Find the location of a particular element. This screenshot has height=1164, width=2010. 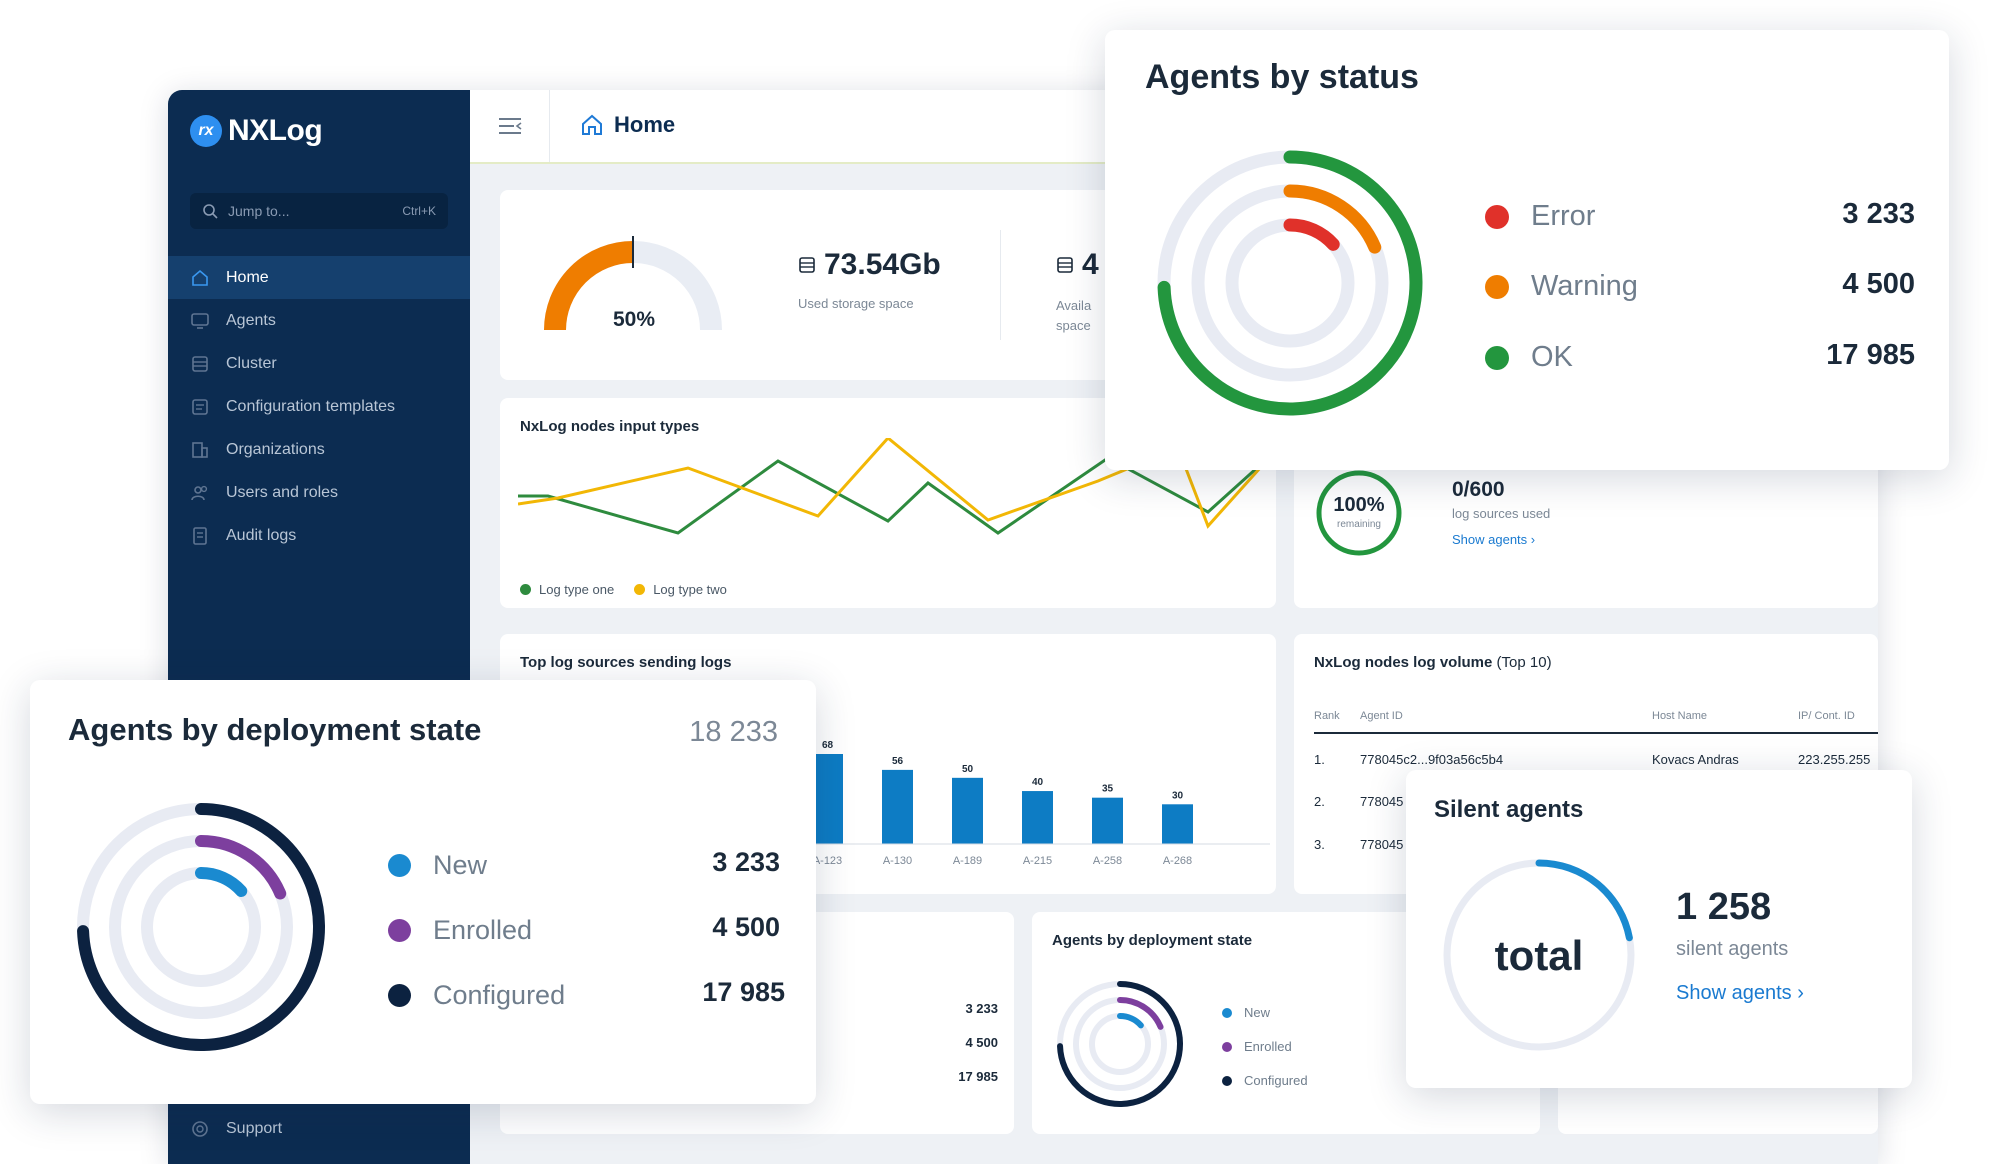

status-item-warning: Warning is located at coordinates (1561, 286).